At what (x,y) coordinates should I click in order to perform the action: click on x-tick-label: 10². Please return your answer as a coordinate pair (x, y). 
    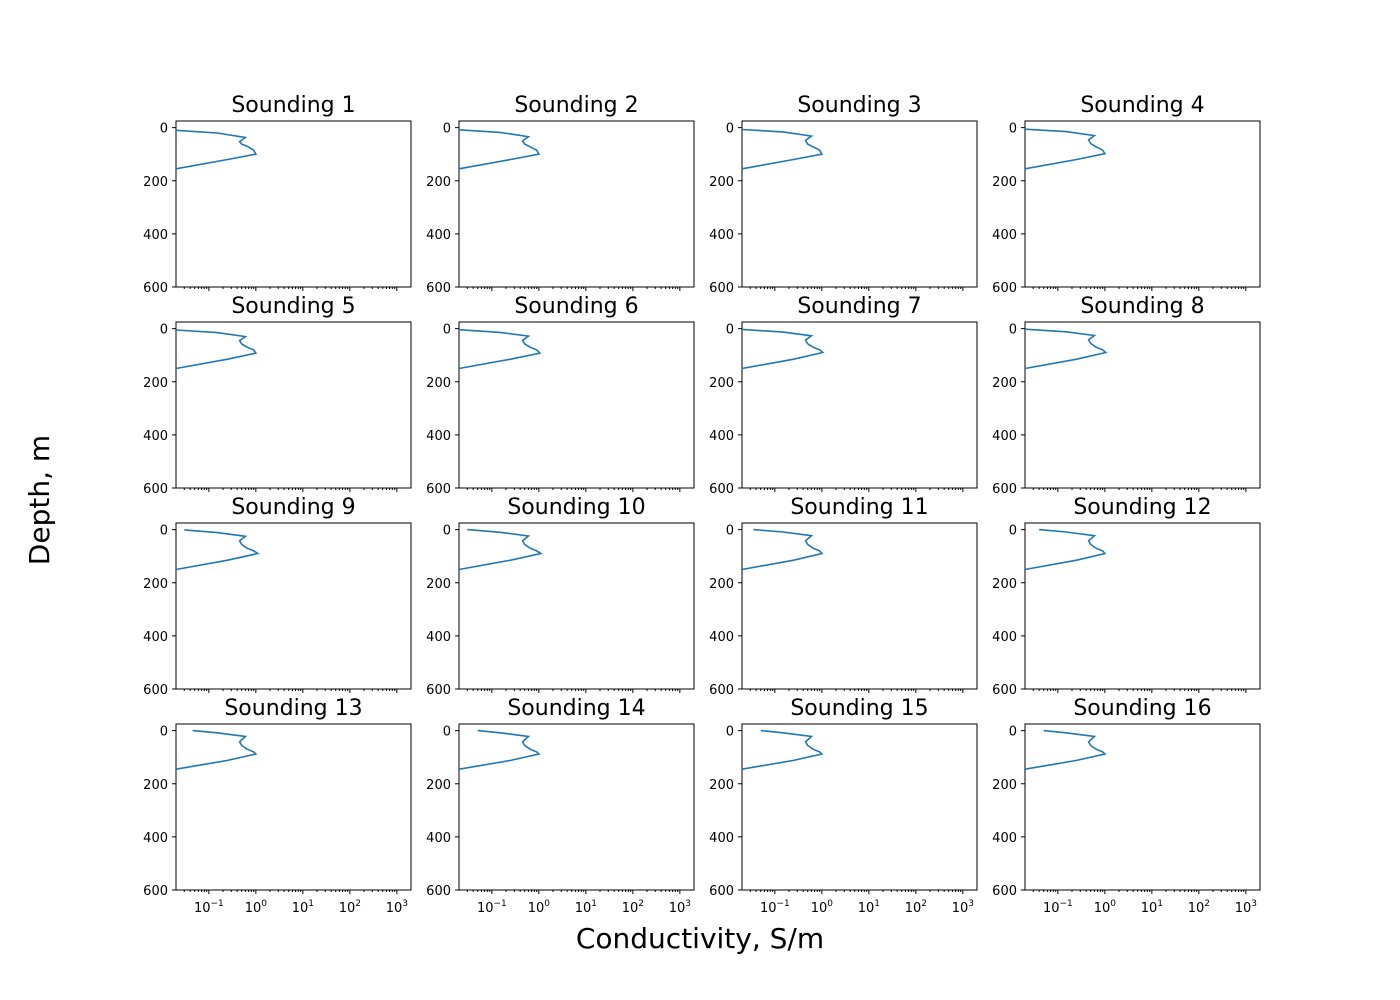
    Looking at the image, I should click on (1199, 907).